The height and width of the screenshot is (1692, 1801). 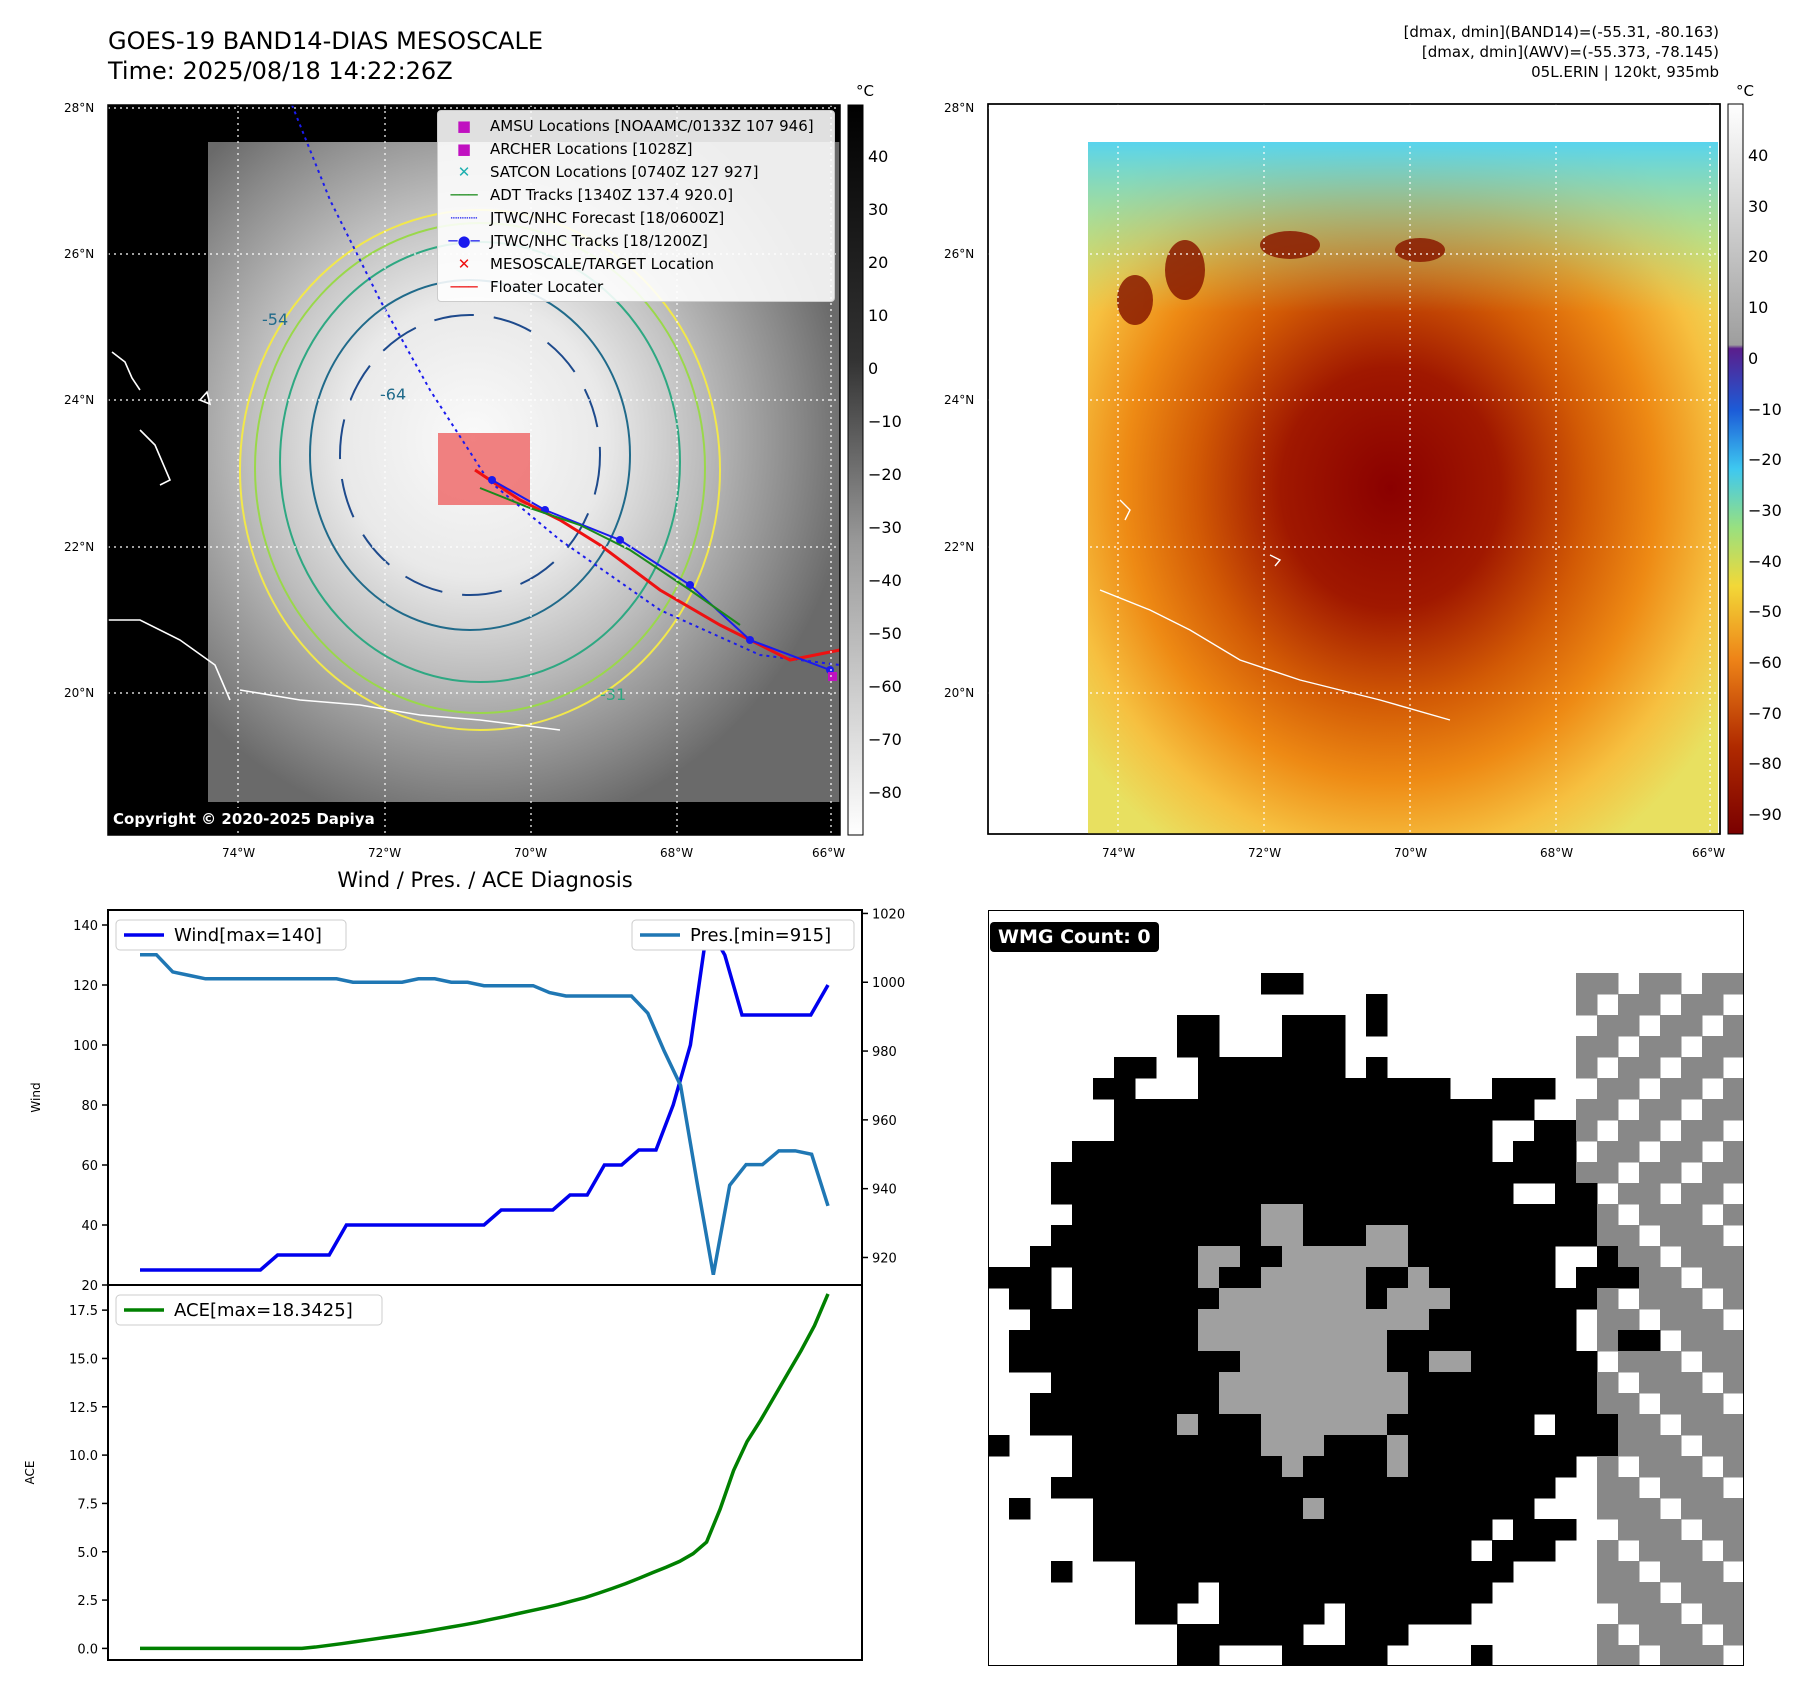 What do you see at coordinates (959, 108) in the screenshot?
I see `awv-lat-label-28: 28°N` at bounding box center [959, 108].